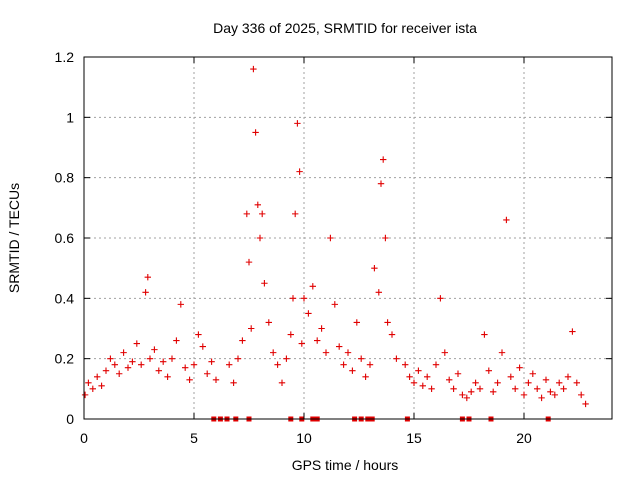  What do you see at coordinates (14, 238) in the screenshot?
I see `y-axis-label: SRMTID / TECUs` at bounding box center [14, 238].